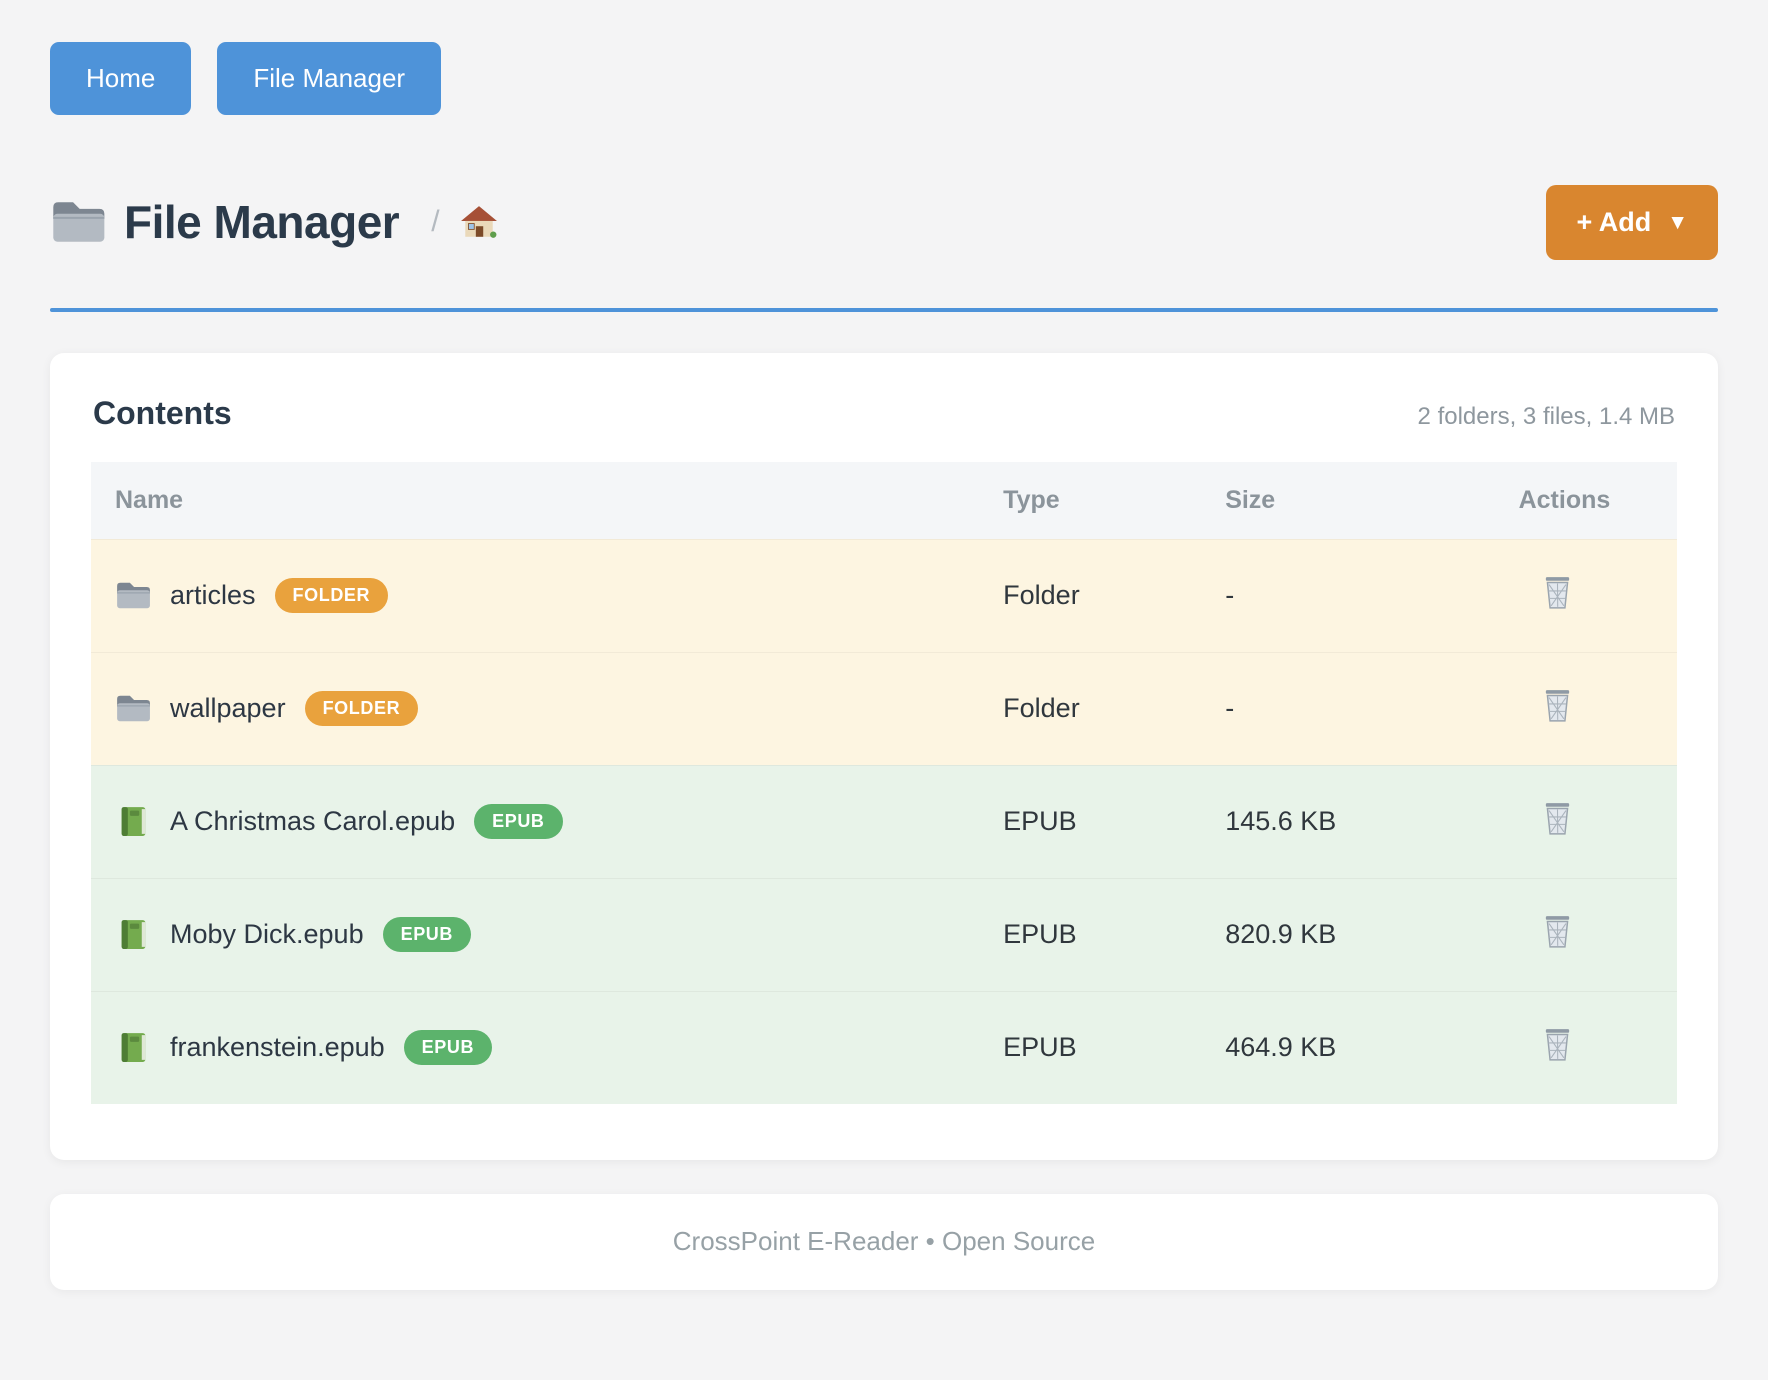 This screenshot has width=1768, height=1380. Describe the element at coordinates (1564, 499) in the screenshot. I see `column-header-actions: Actions` at that location.